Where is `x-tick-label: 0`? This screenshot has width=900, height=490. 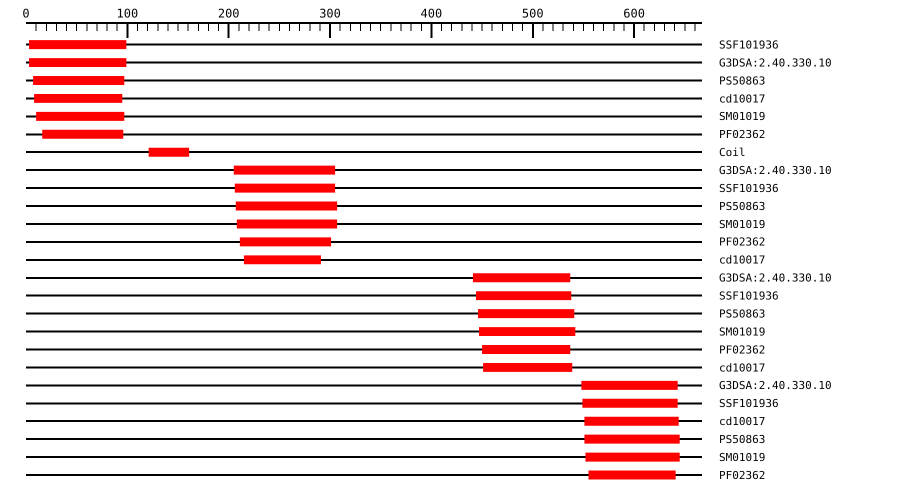 x-tick-label: 0 is located at coordinates (26, 13).